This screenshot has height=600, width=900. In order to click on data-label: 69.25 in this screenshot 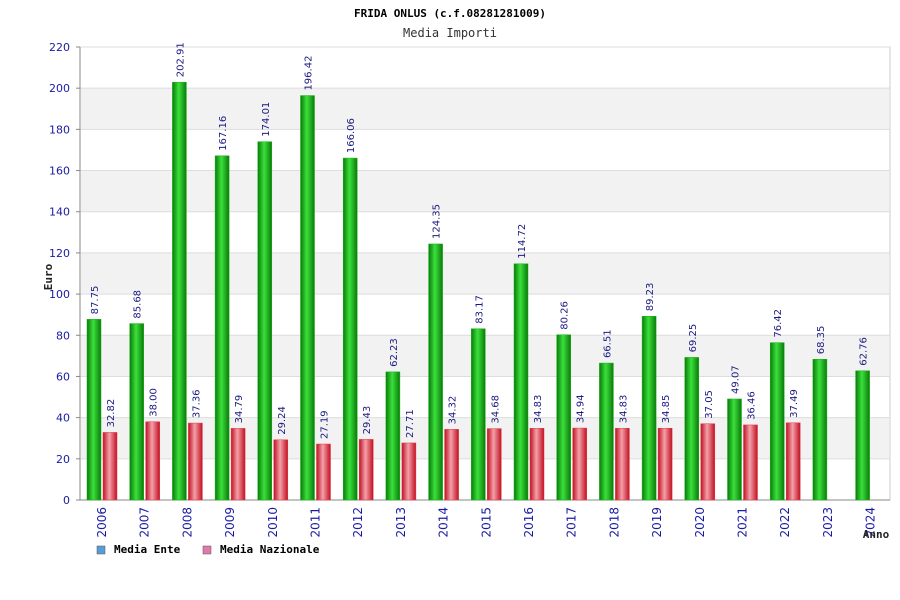, I will do `click(693, 338)`.